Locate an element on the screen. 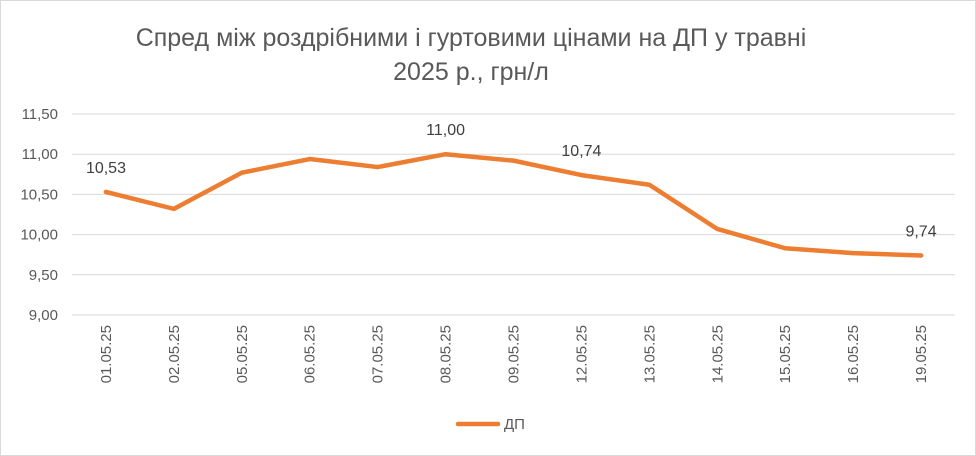  legend-label: ДП is located at coordinates (514, 424).